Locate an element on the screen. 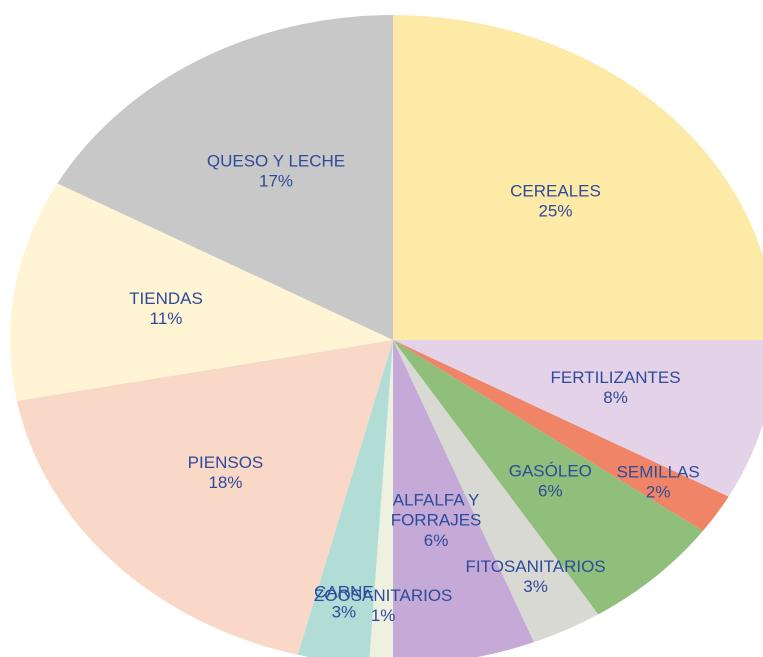 The width and height of the screenshot is (763, 657). slice-value-label: 25% is located at coordinates (555, 211).